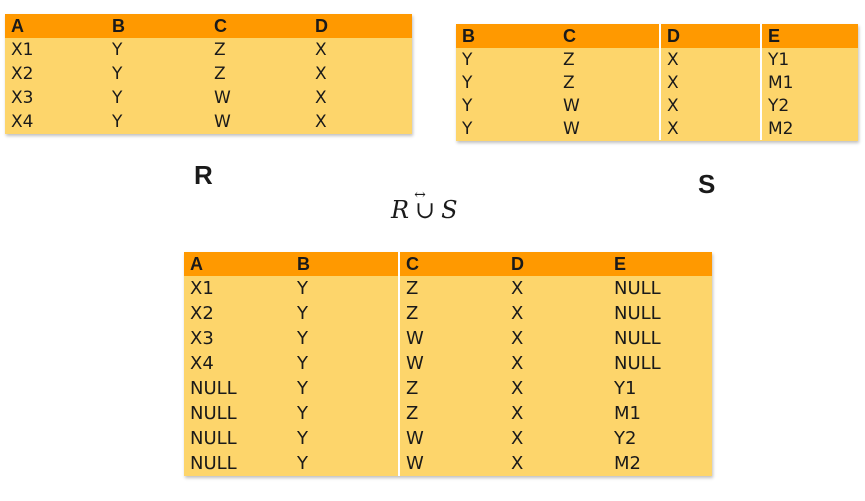 The image size is (865, 501). I want to click on table-row: X1 Y Z X NULL, so click(448, 288).